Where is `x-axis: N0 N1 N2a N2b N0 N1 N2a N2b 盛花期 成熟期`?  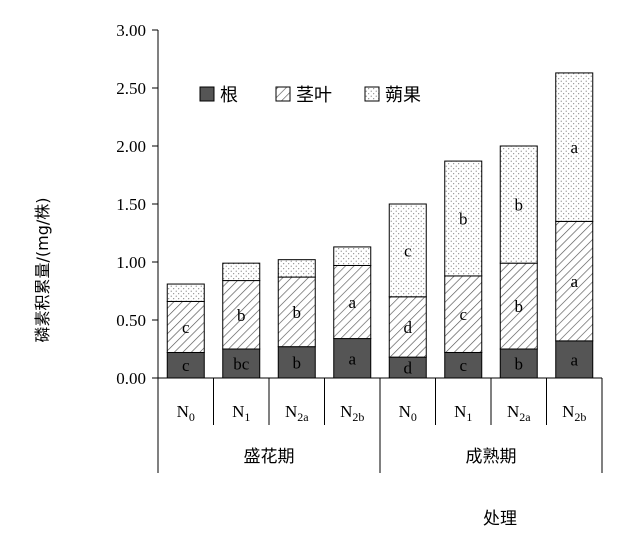 x-axis: N0 N1 N2a N2b N0 N1 N2a N2b 盛花期 成熟期 is located at coordinates (380, 425).